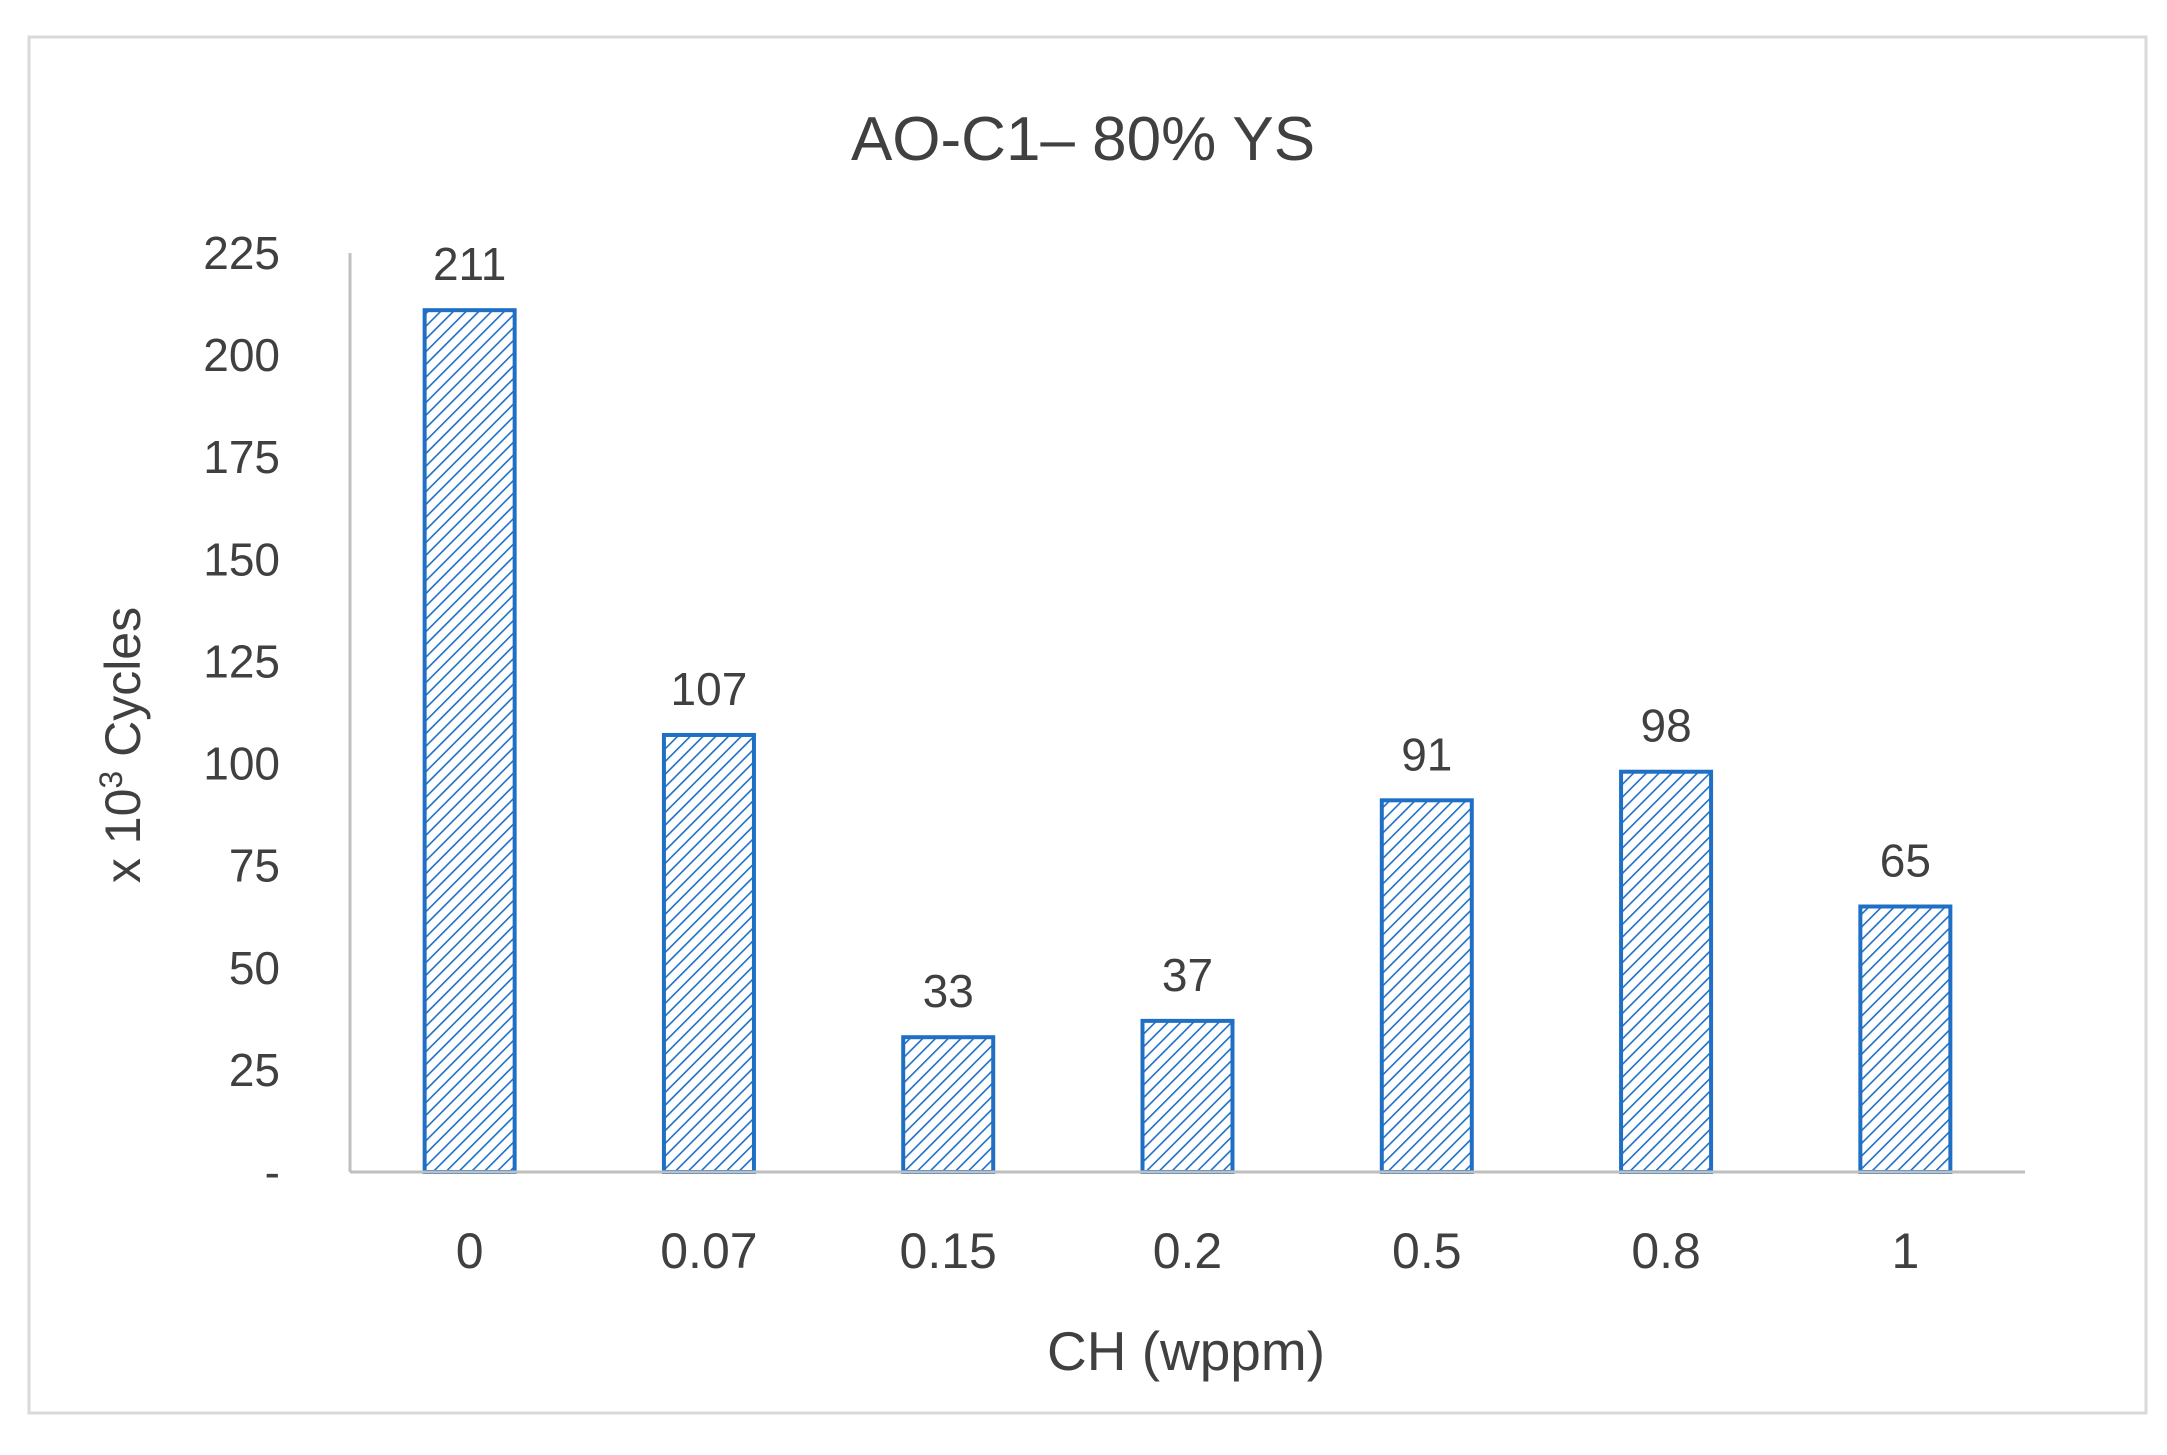  Describe the element at coordinates (241, 712) in the screenshot. I see `y-axis-ticks: - 25 50 75 100 125 150 175 200 225` at that location.